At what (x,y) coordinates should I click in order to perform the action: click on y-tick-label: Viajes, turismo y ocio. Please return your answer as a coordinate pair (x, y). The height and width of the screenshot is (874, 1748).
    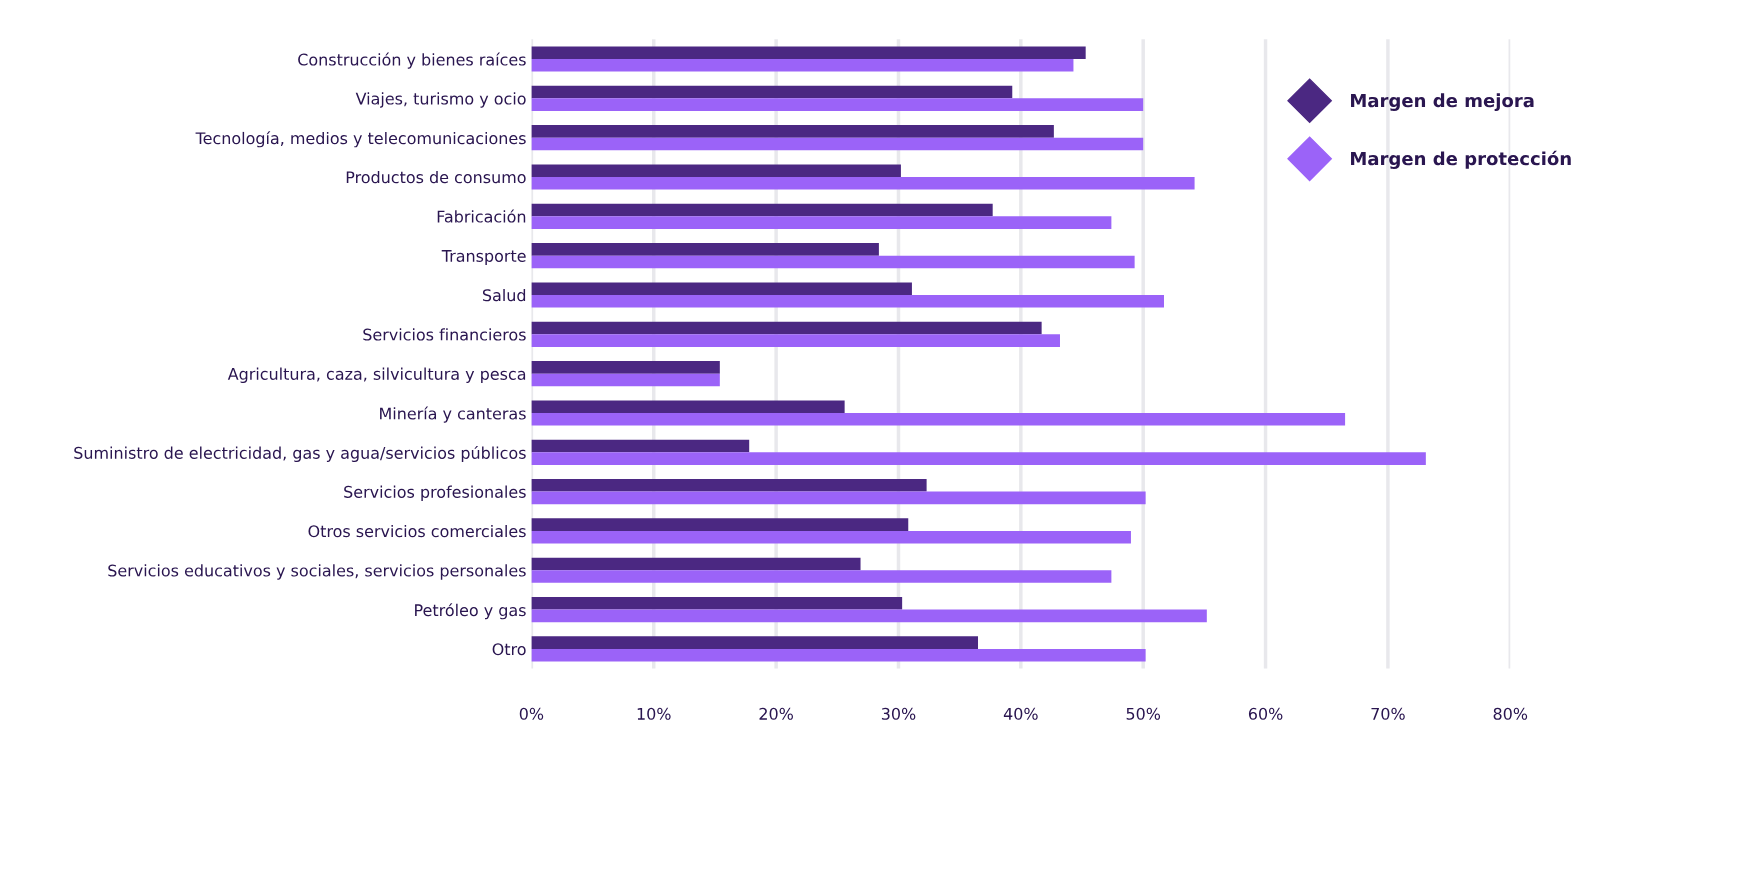
    Looking at the image, I should click on (440, 100).